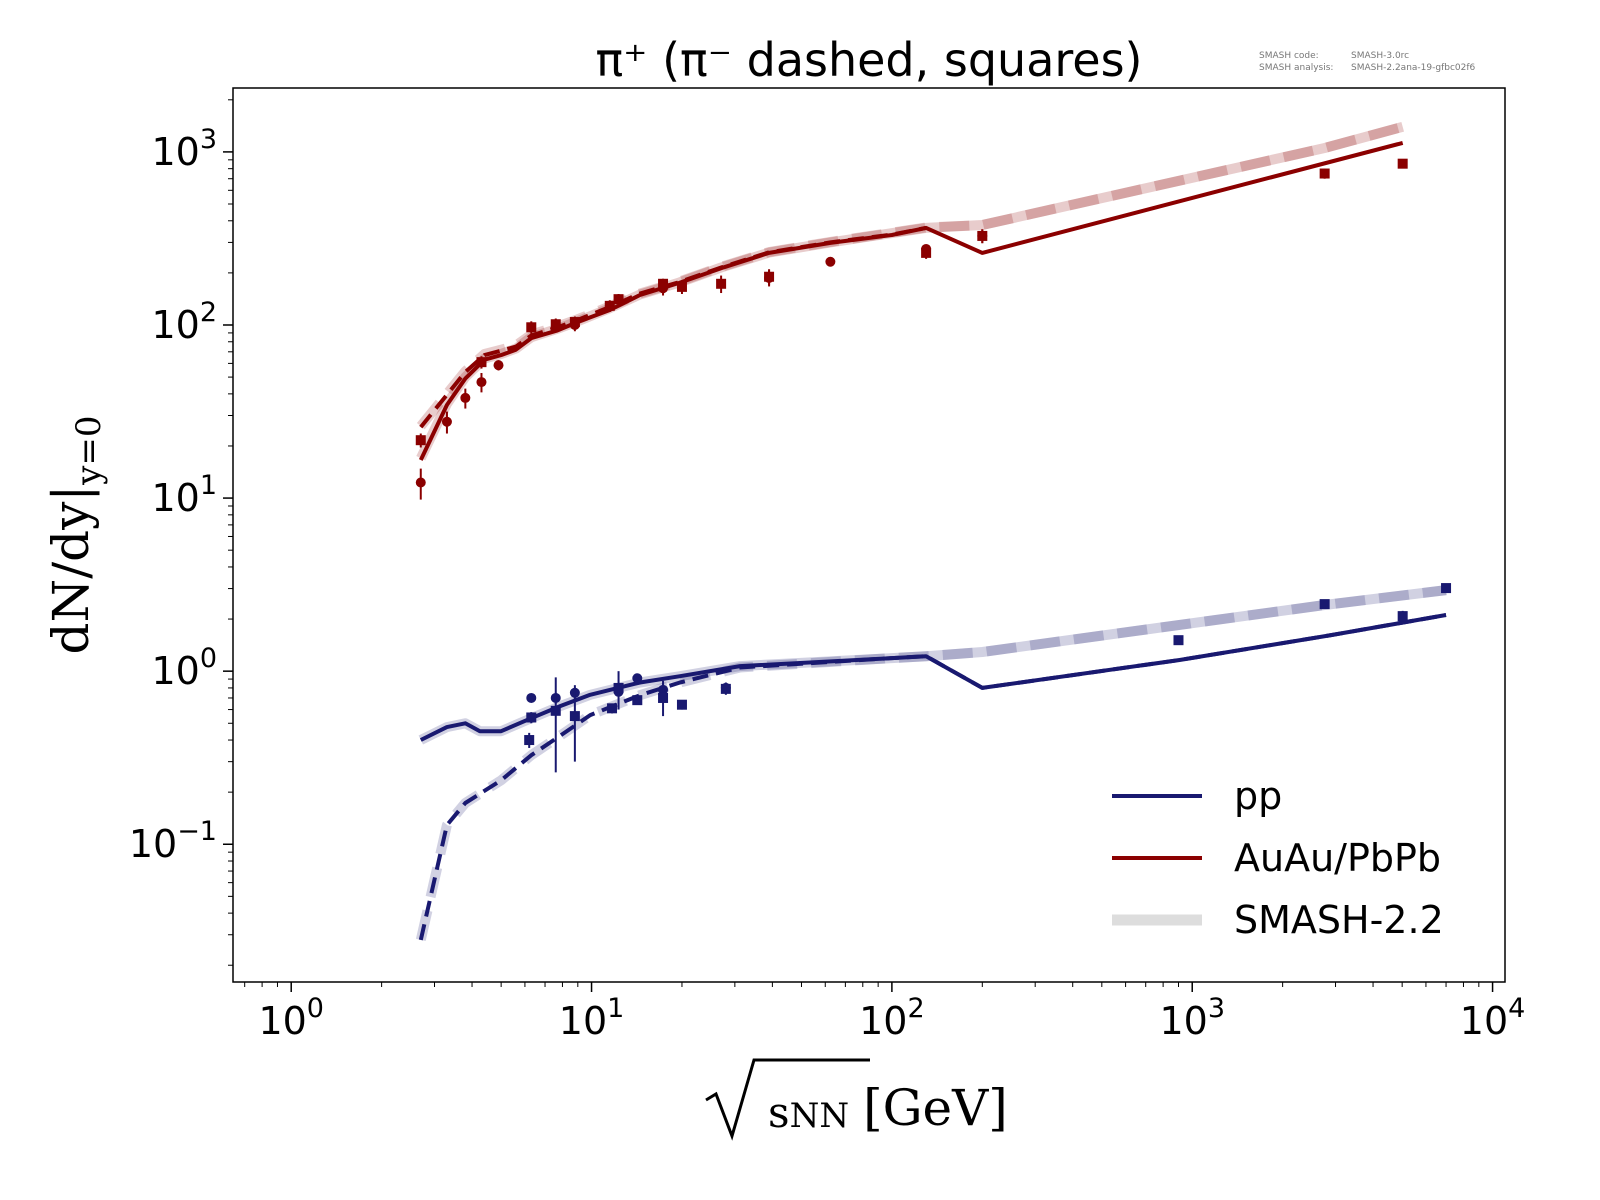 The height and width of the screenshot is (1200, 1600). Describe the element at coordinates (184, 149) in the screenshot. I see `y-tick-label: 10³` at that location.